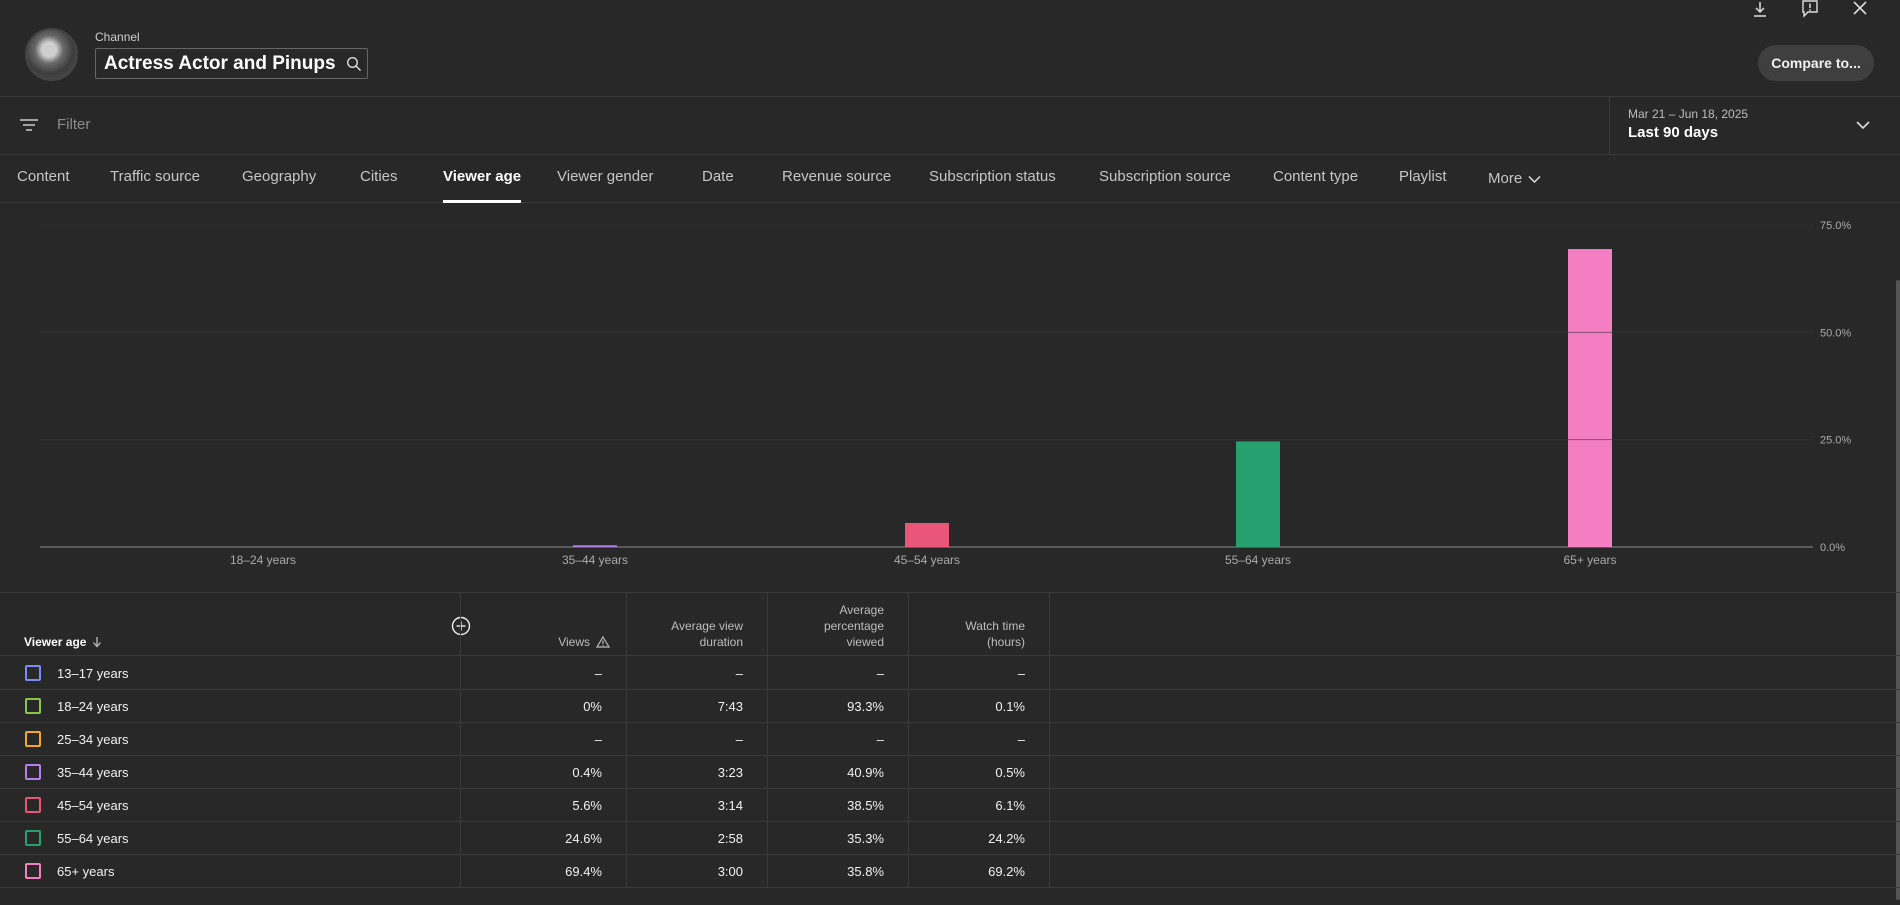 The height and width of the screenshot is (905, 1900). I want to click on cell-duration: 3:00, so click(730, 871).